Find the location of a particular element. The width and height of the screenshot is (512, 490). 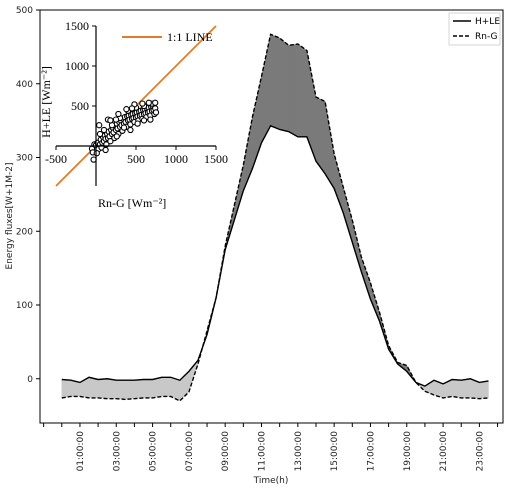

y-tick-label: 400 is located at coordinates (24, 85).